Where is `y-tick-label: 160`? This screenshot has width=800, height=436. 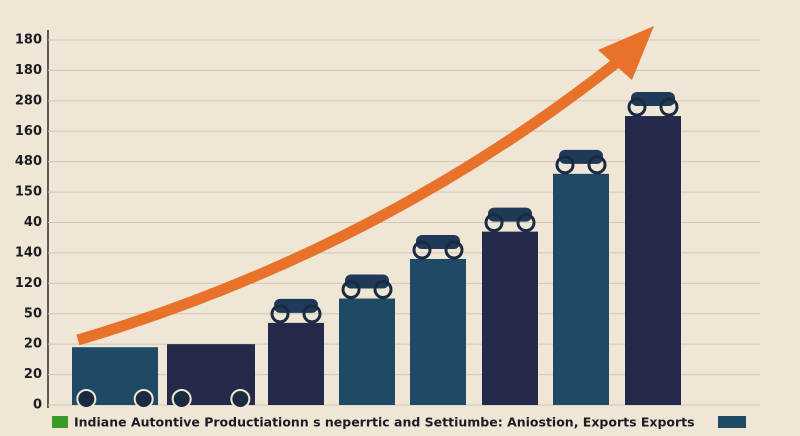 y-tick-label: 160 is located at coordinates (28, 131).